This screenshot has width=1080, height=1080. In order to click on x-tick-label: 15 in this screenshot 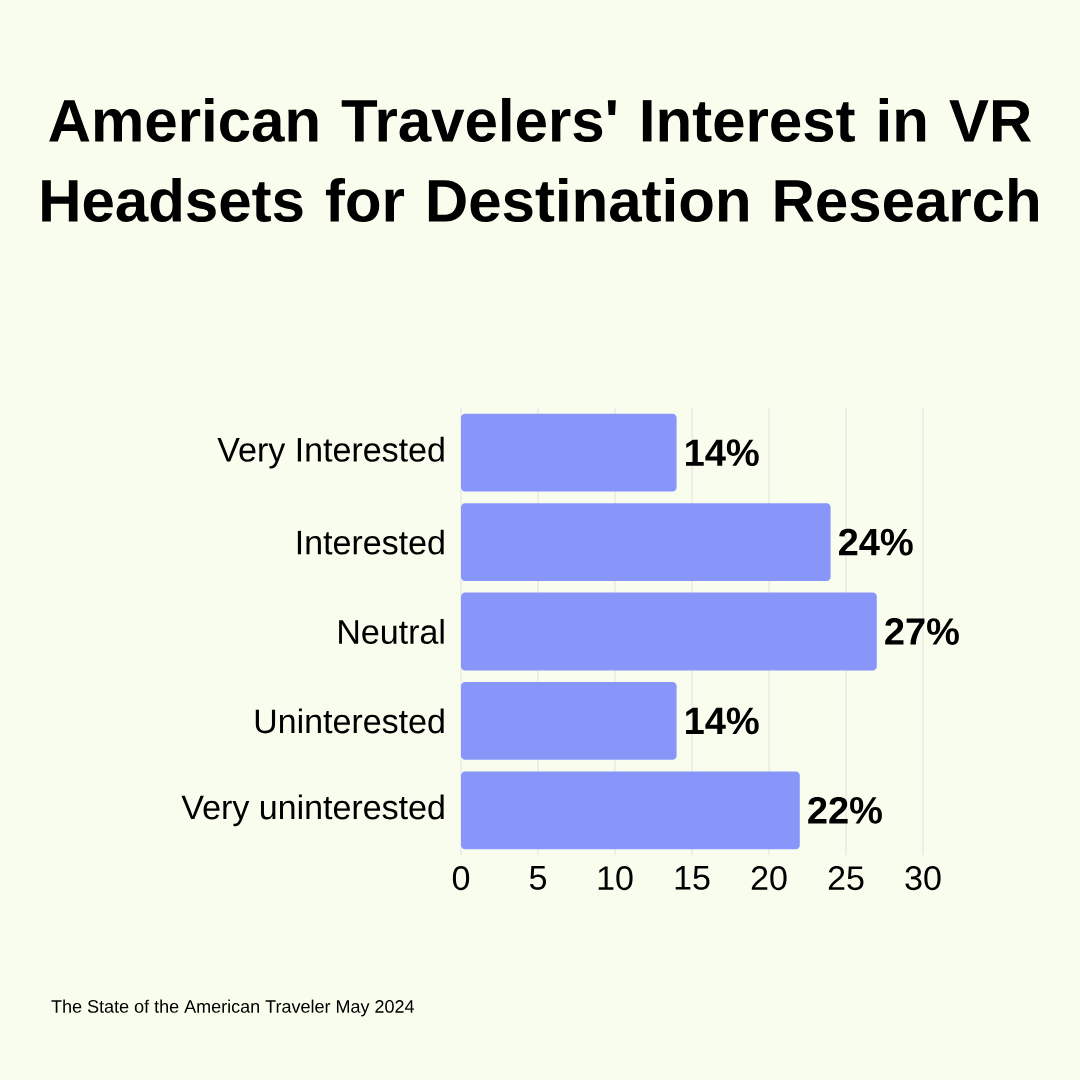, I will do `click(692, 878)`.